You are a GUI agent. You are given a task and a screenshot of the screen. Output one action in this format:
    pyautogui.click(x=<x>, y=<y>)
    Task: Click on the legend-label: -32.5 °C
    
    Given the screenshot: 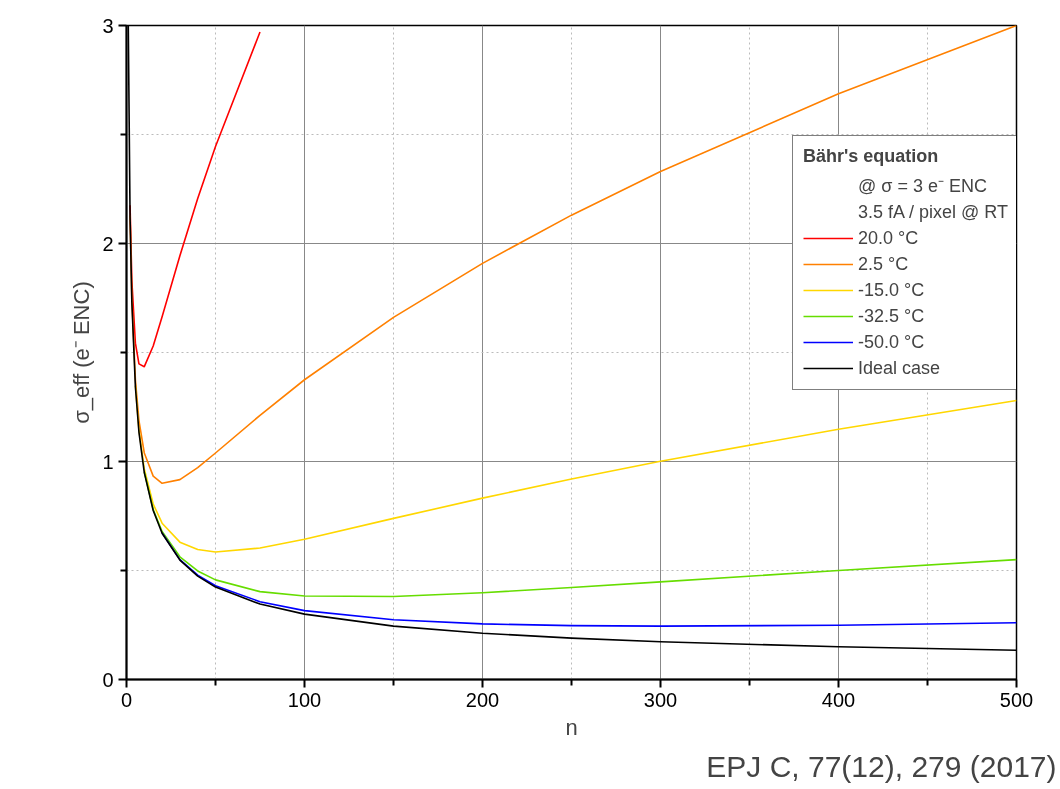 What is the action you would take?
    pyautogui.click(x=891, y=316)
    